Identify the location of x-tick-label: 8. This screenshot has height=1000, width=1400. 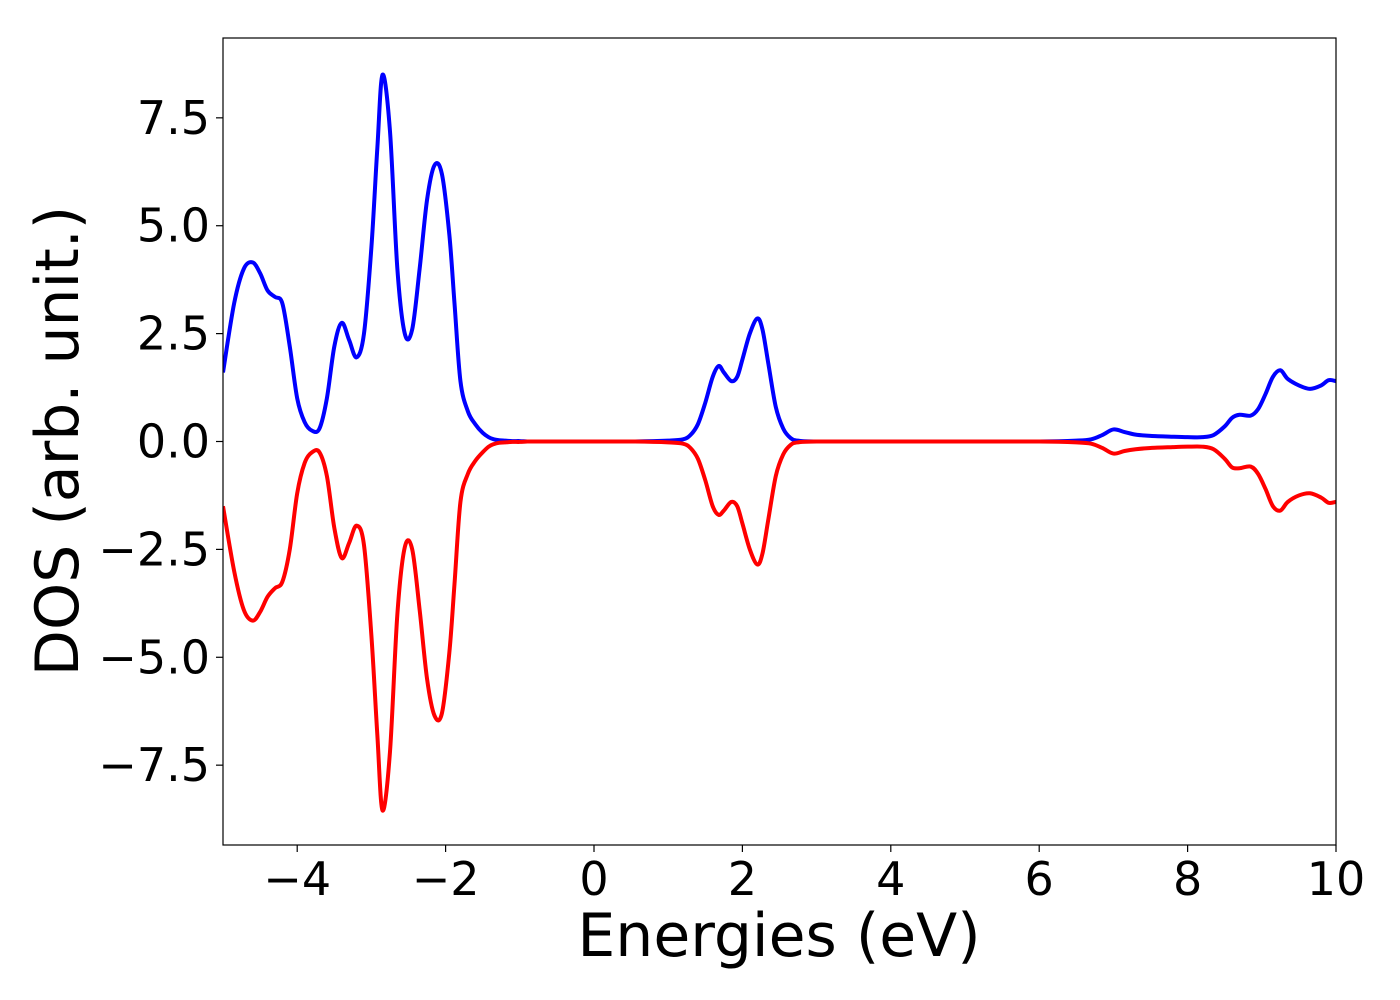
(1187, 879).